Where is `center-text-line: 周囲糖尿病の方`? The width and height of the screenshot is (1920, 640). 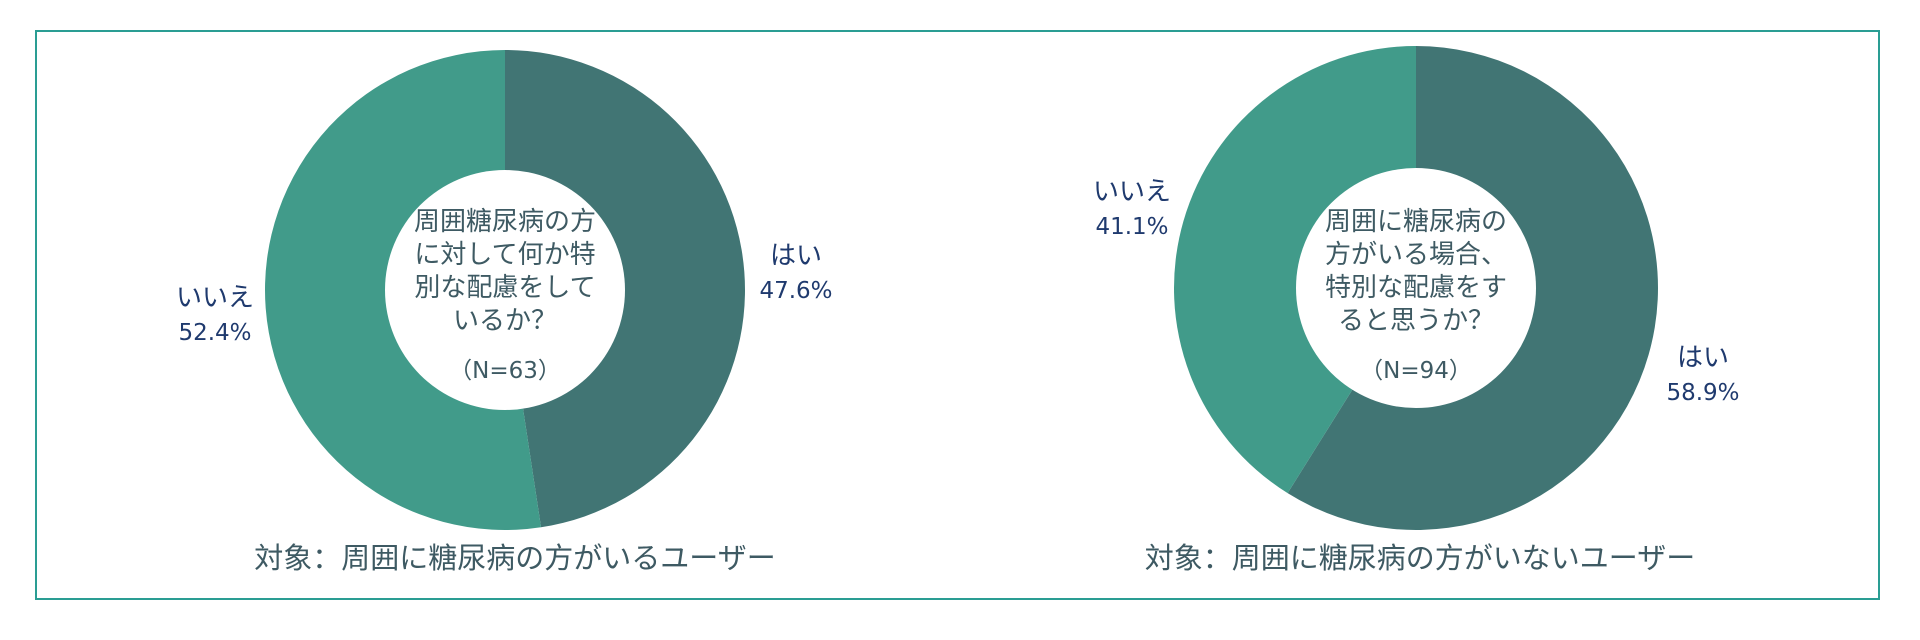
center-text-line: 周囲糖尿病の方 is located at coordinates (505, 222).